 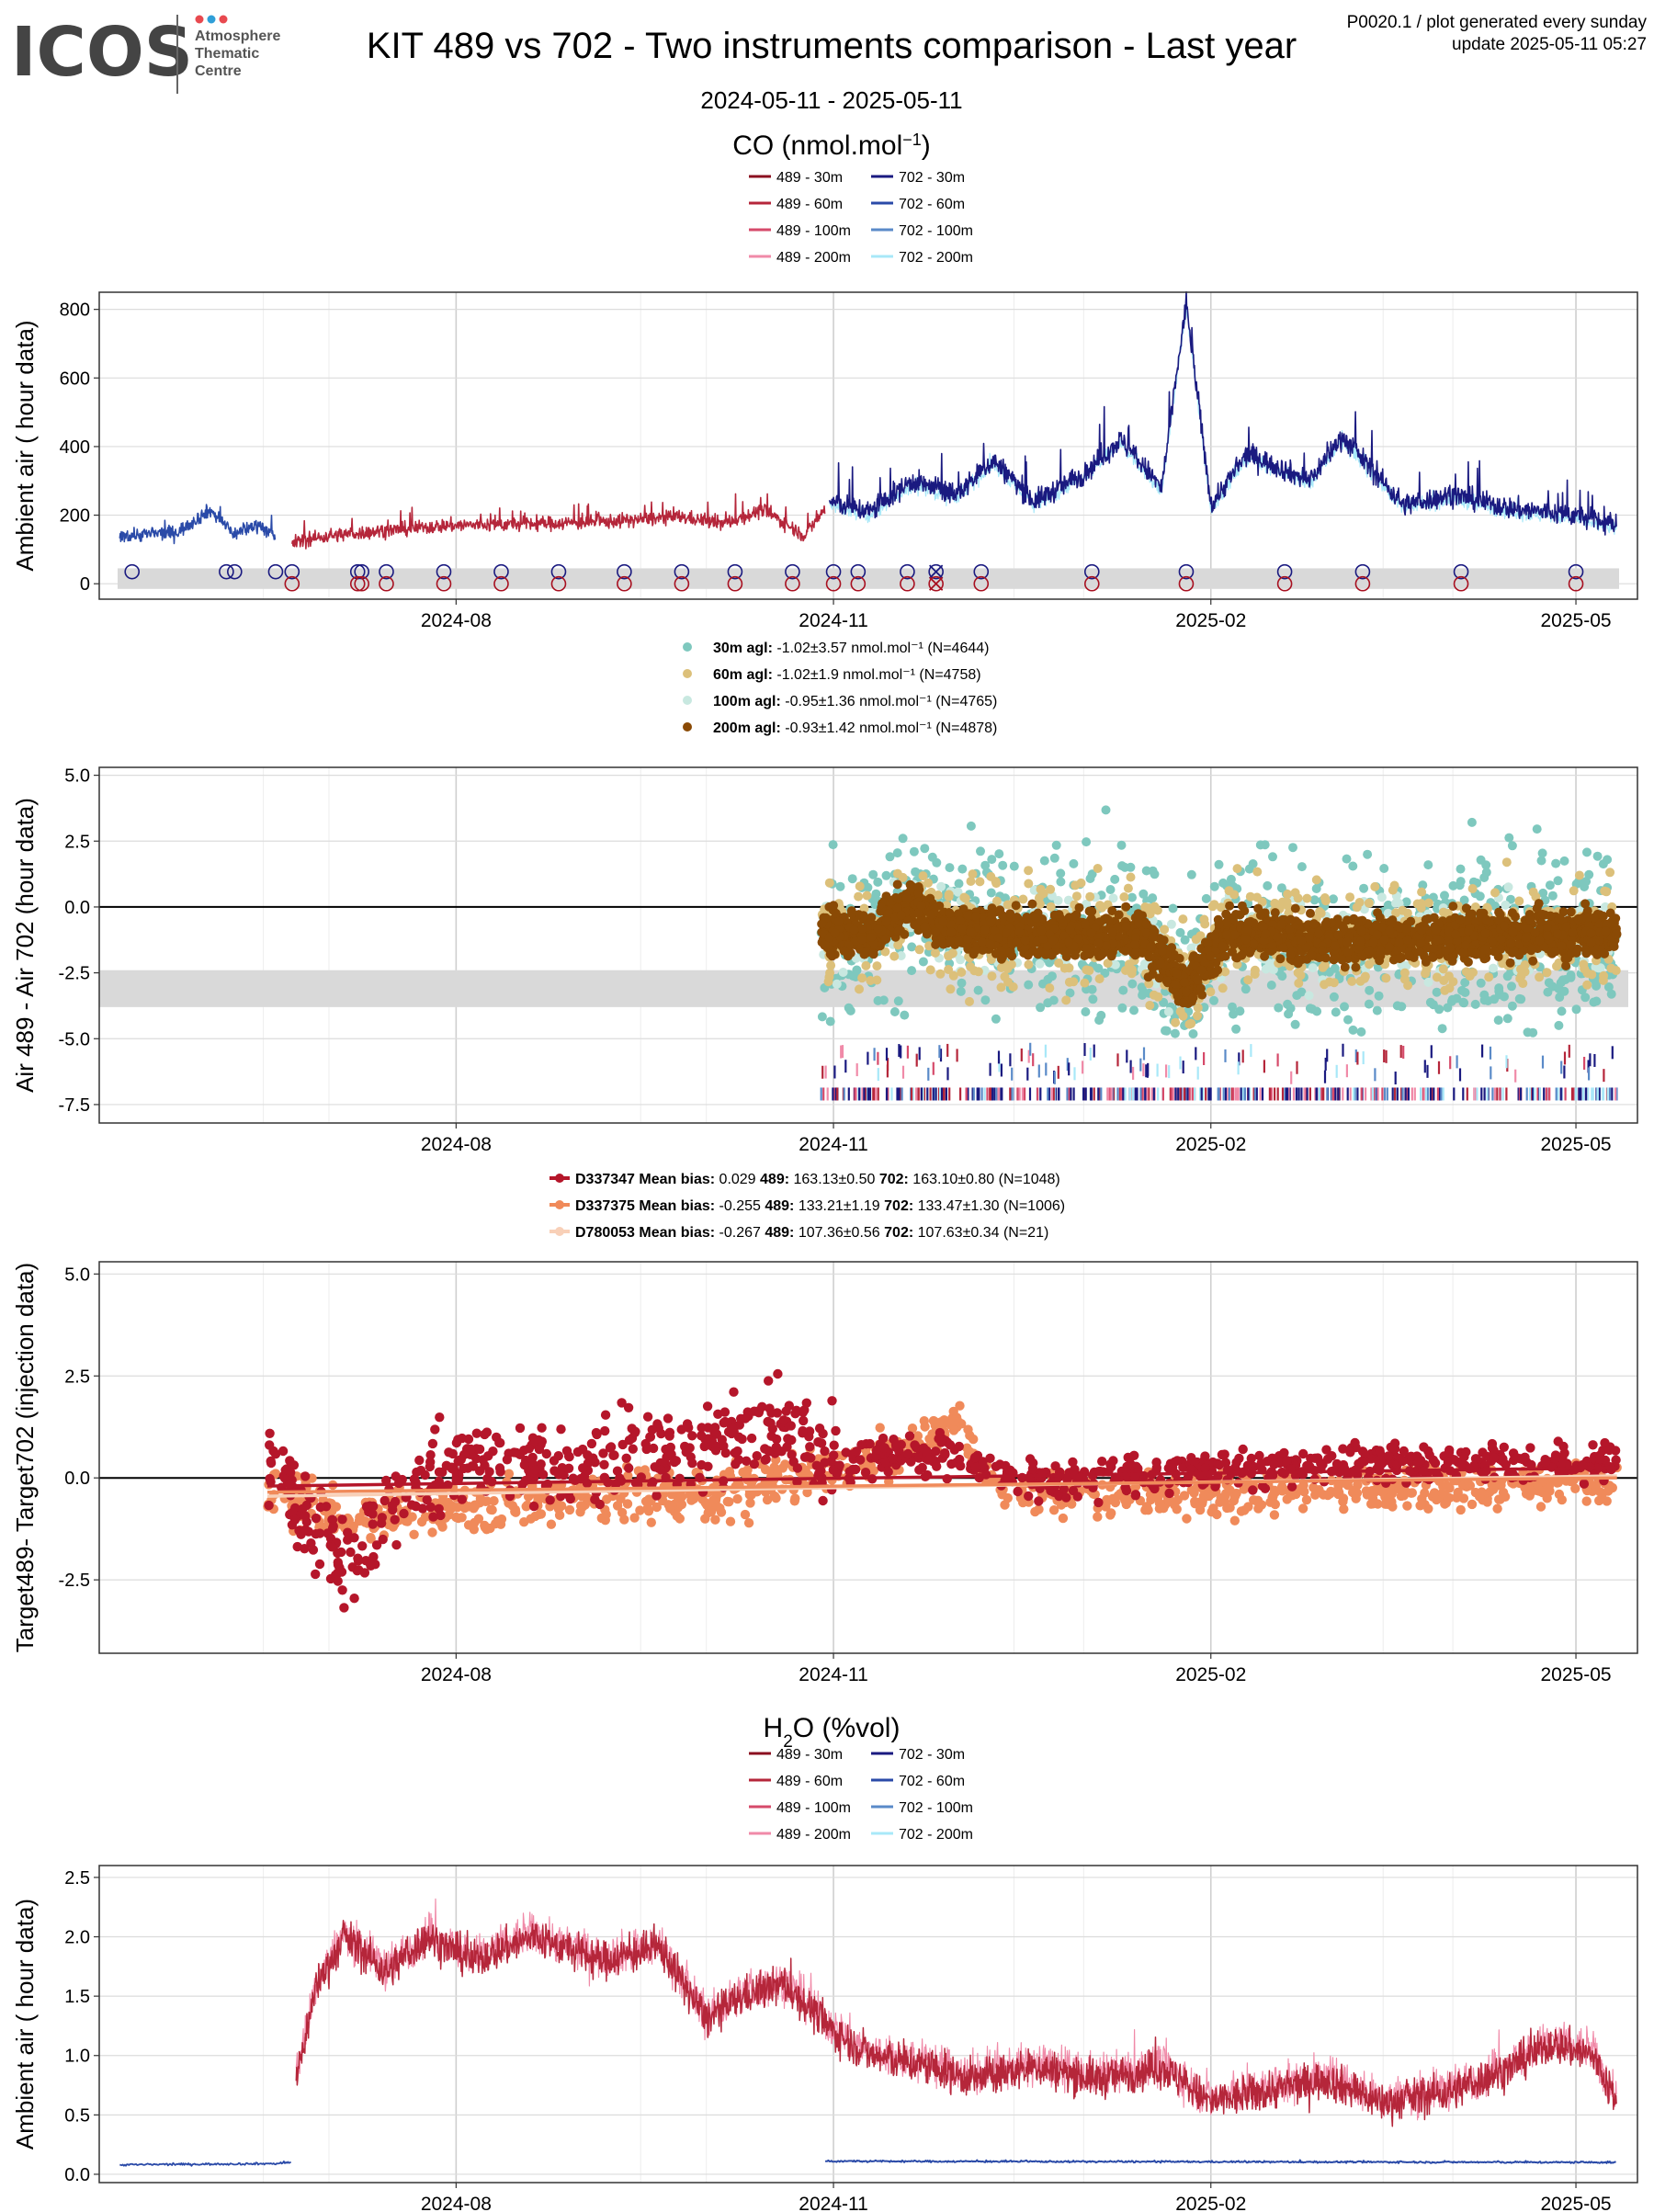 I want to click on cross-marker, so click(x=936, y=571).